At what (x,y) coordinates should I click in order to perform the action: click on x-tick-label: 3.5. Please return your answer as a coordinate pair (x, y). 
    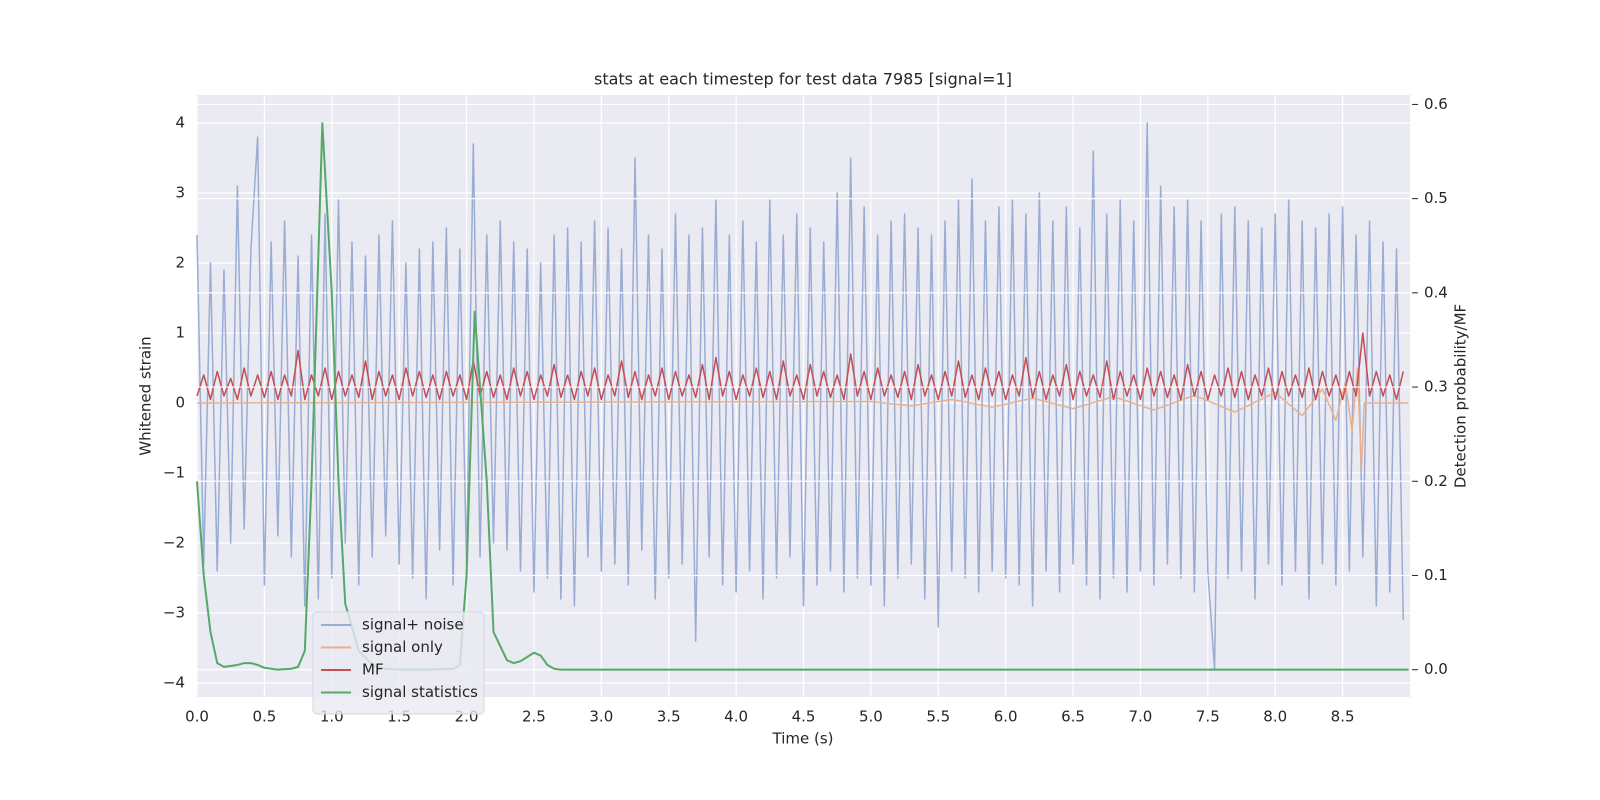
    Looking at the image, I should click on (669, 717).